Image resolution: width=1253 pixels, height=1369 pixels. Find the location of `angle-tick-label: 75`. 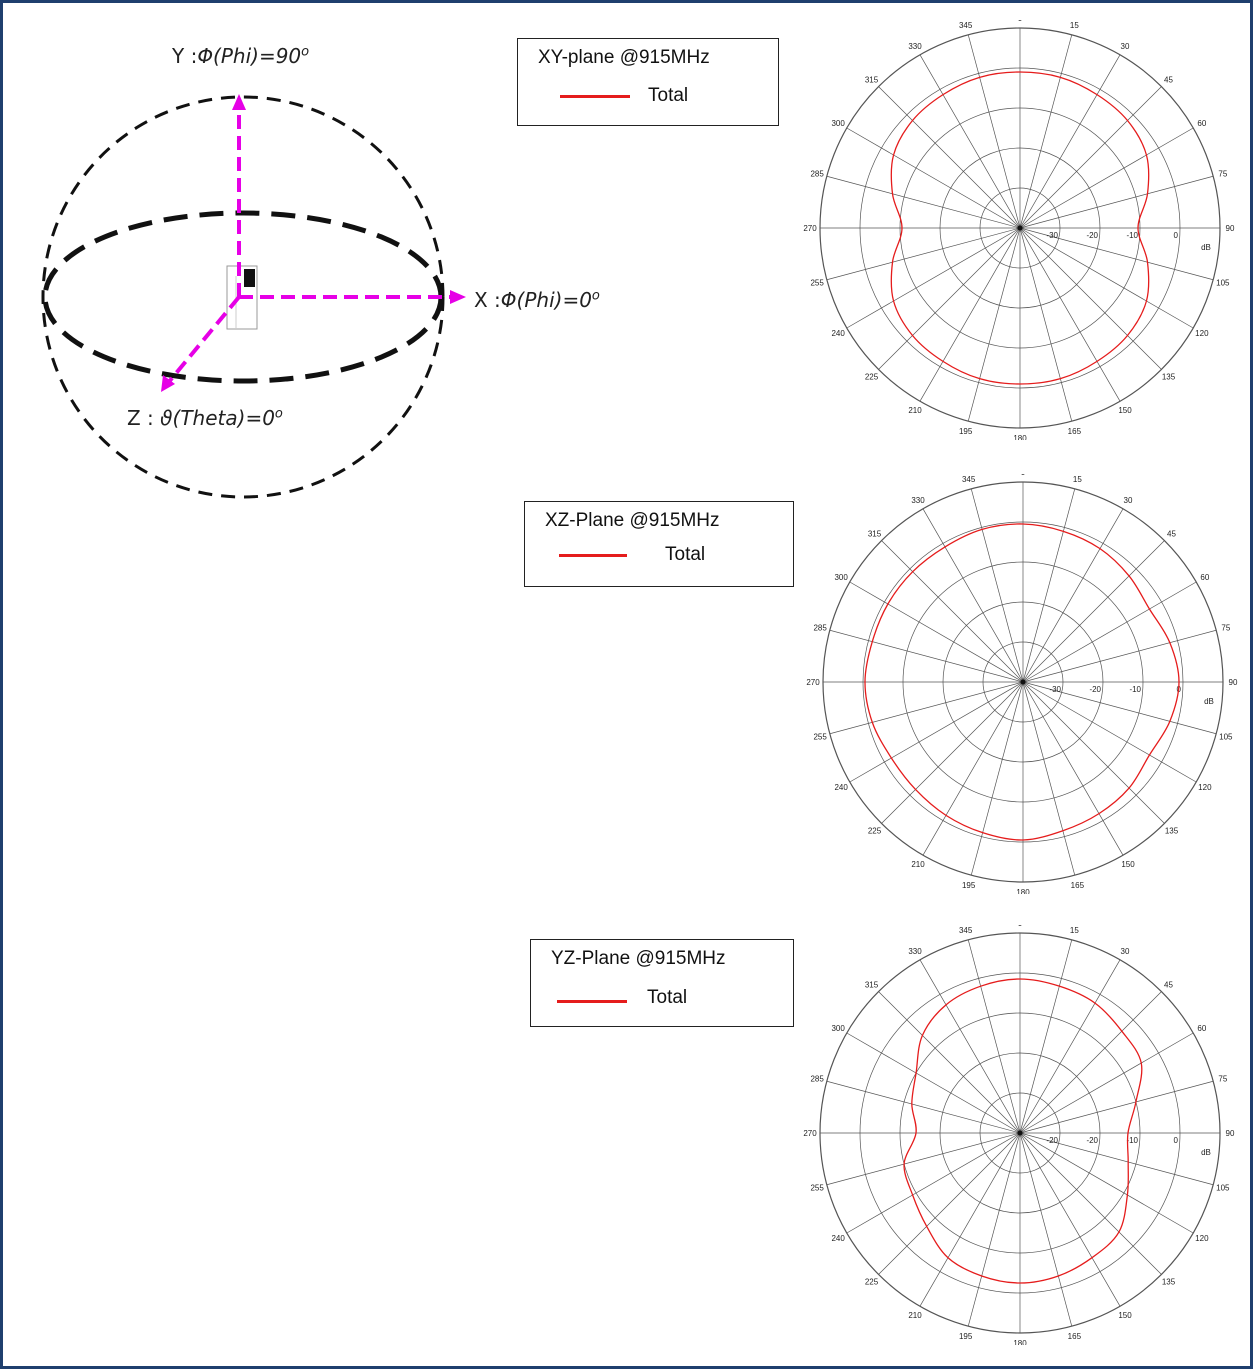

angle-tick-label: 75 is located at coordinates (1222, 174).